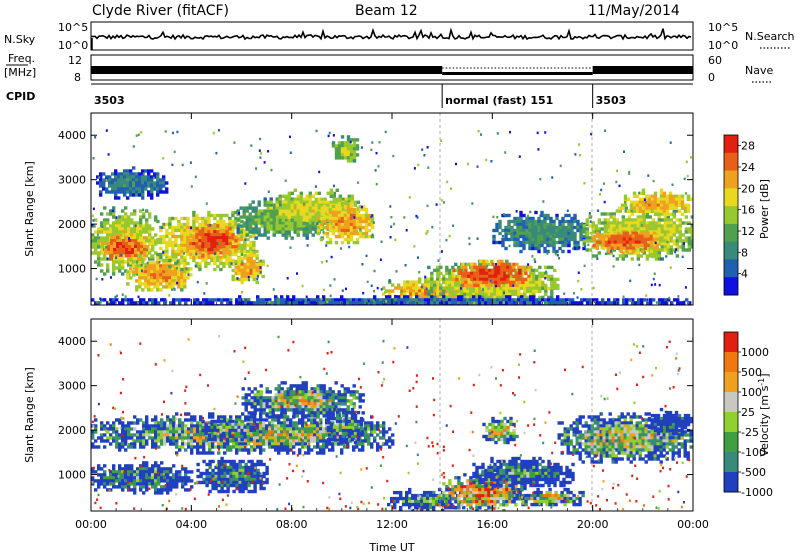 This screenshot has height=554, width=800. I want to click on colorbar-tick-label: -500, so click(753, 472).